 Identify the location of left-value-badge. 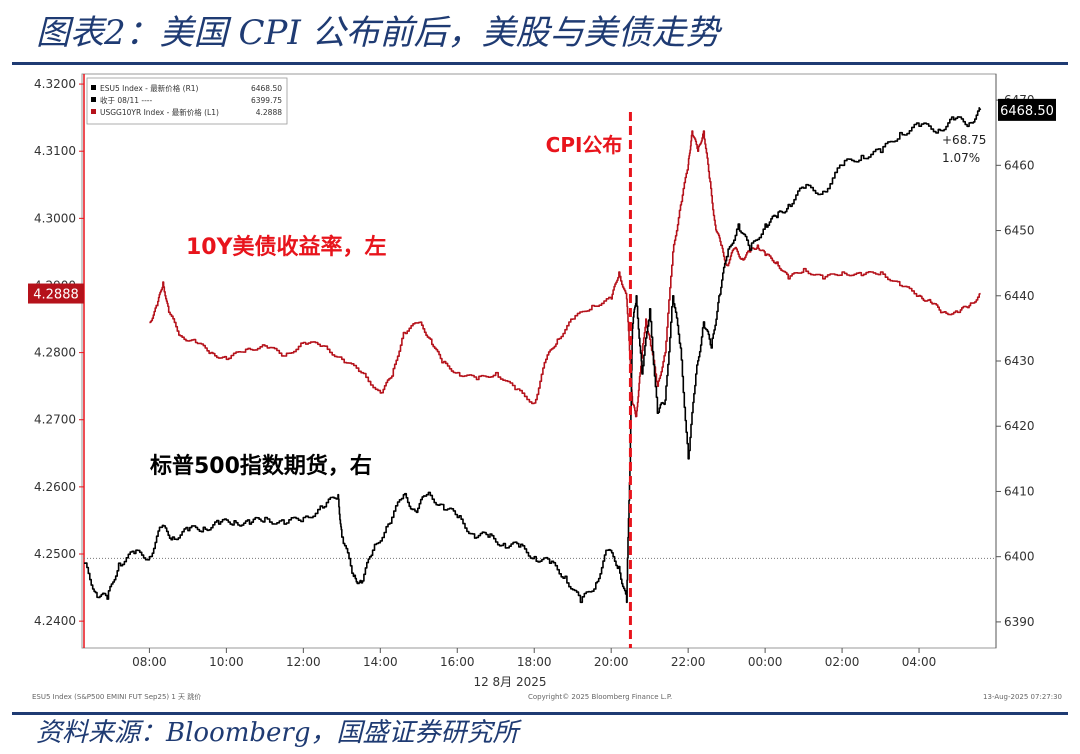
(56, 293).